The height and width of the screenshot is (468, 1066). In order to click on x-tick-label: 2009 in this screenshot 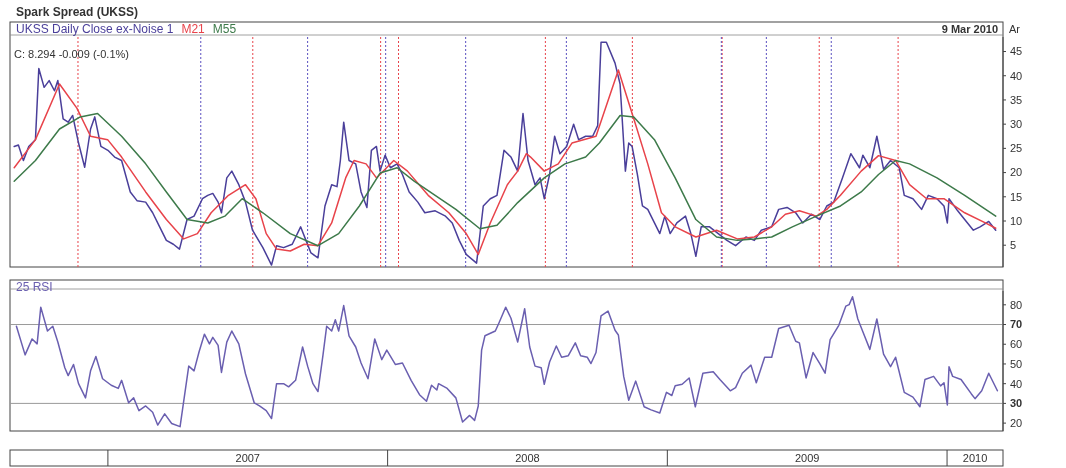, I will do `click(807, 458)`.